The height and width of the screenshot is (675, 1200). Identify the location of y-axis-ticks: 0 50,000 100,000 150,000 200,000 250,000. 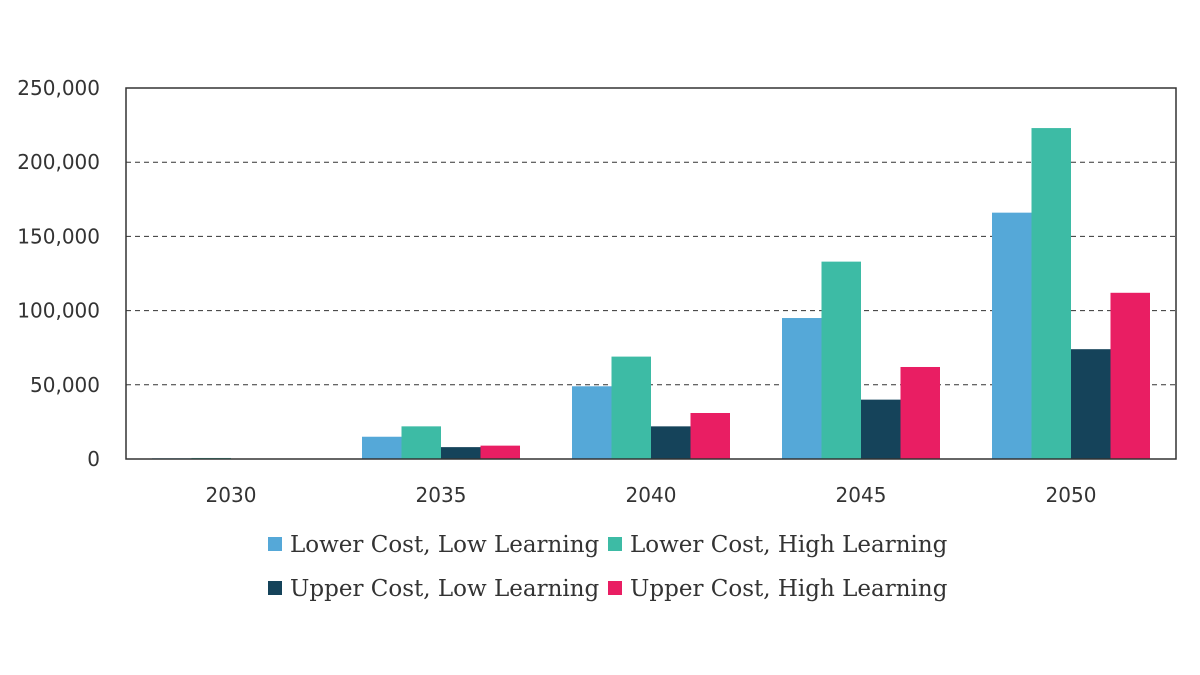
(58, 273).